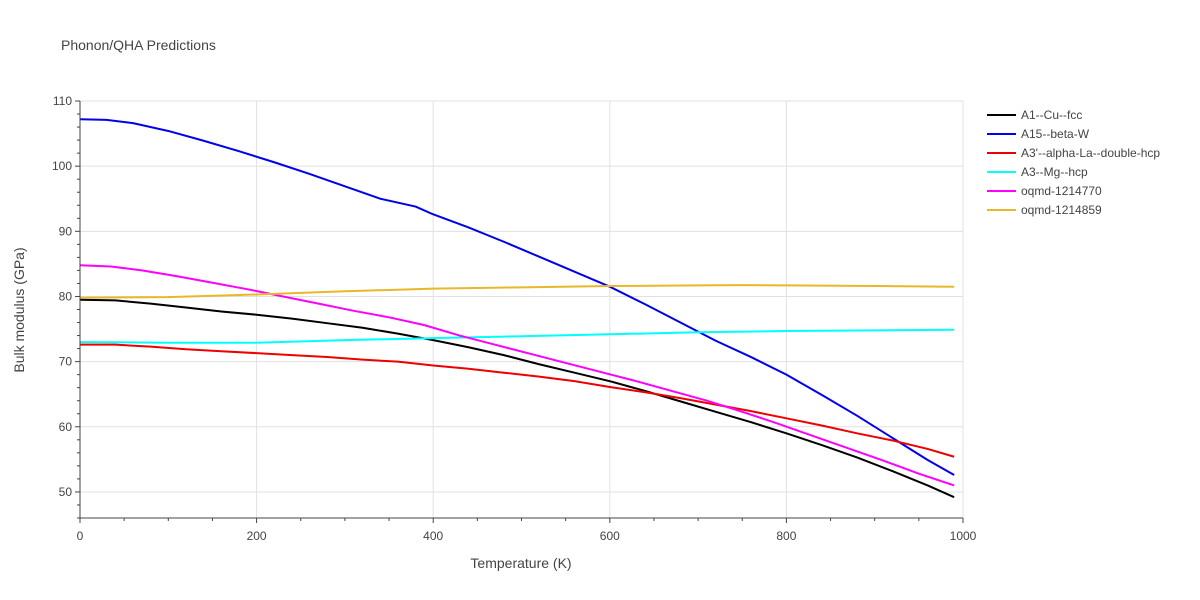 This screenshot has width=1200, height=600. I want to click on x-tick-label: 0, so click(80, 536).